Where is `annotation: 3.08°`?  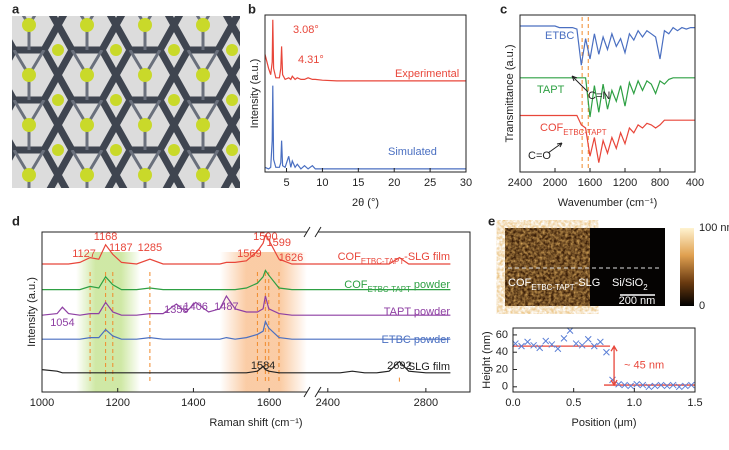
annotation: 3.08° is located at coordinates (306, 30).